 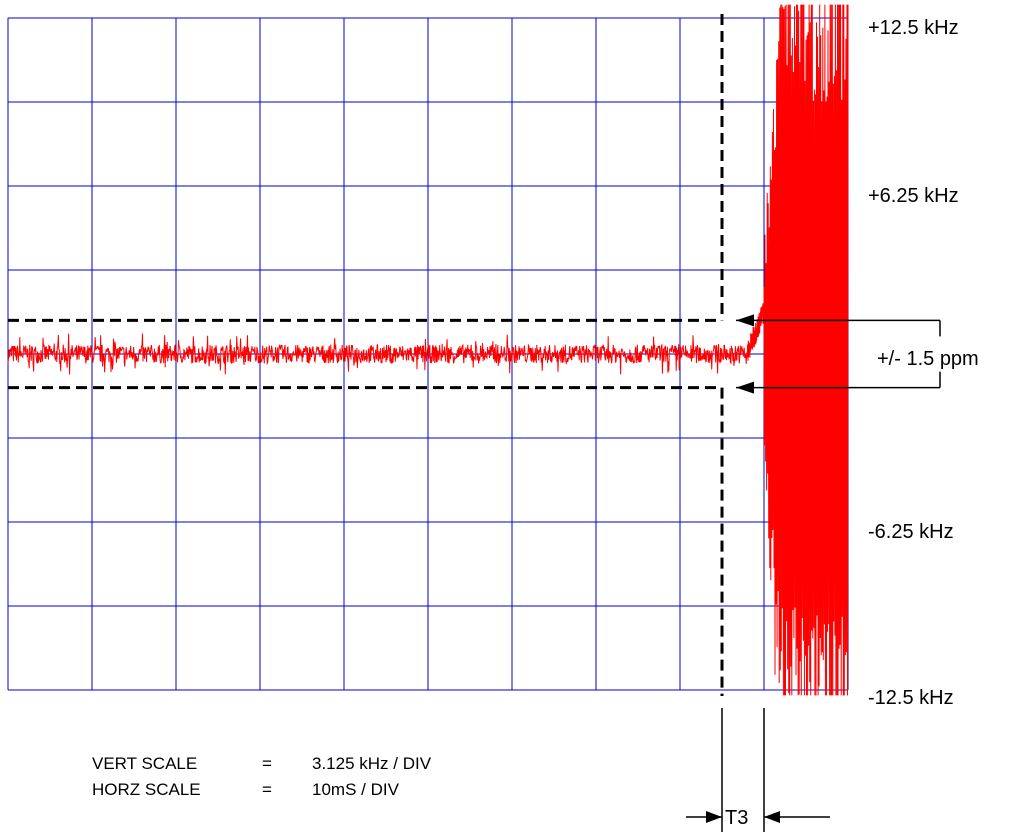 What do you see at coordinates (911, 698) in the screenshot?
I see `y-tick-label-bottom: -12.5 kHz` at bounding box center [911, 698].